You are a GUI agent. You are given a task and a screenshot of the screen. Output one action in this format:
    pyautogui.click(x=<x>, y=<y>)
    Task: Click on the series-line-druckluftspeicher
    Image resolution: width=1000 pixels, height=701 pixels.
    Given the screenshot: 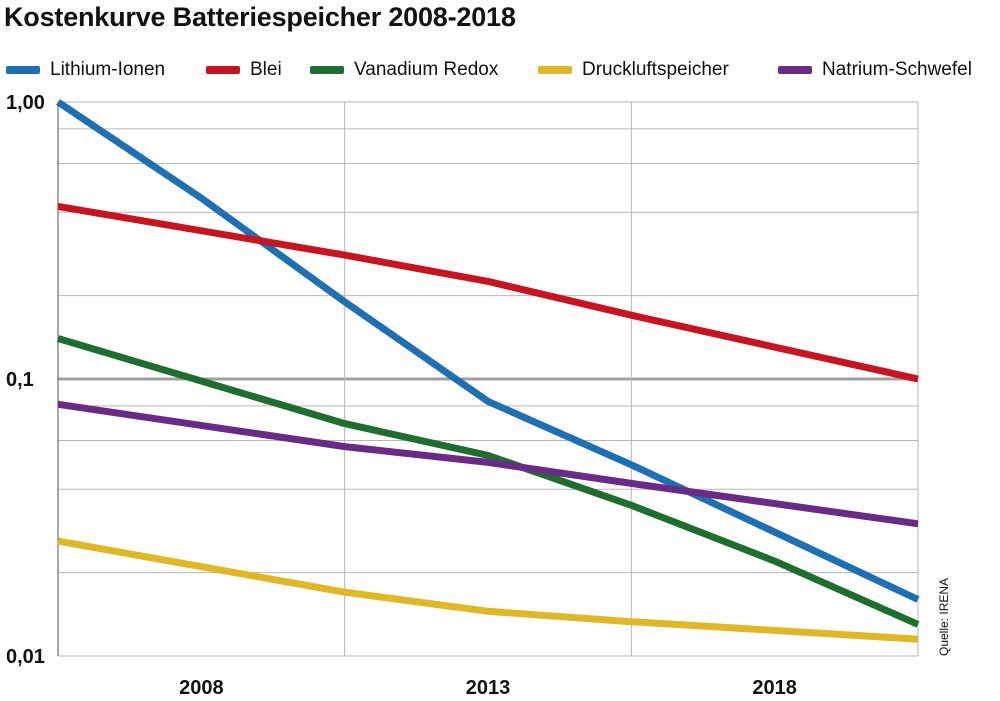 What is the action you would take?
    pyautogui.click(x=488, y=590)
    